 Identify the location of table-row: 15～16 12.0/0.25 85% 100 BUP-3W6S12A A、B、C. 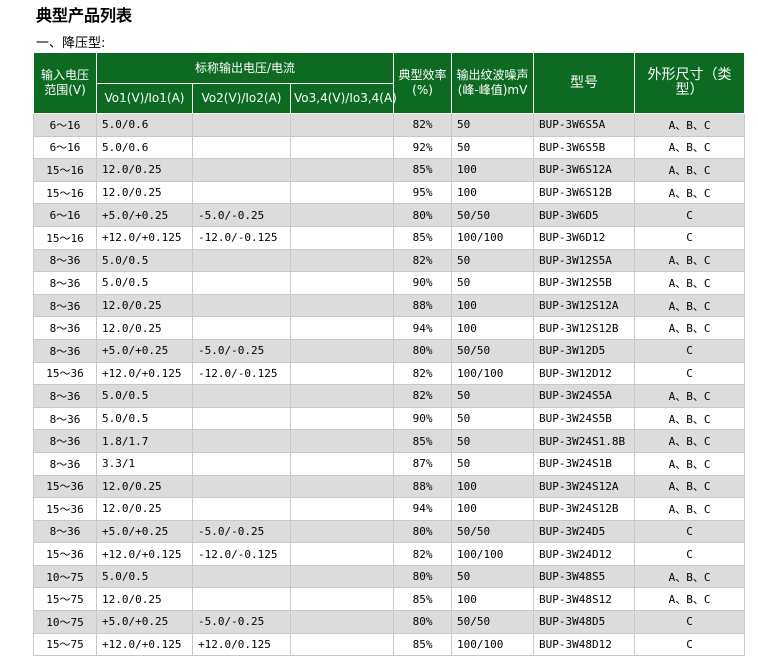
(389, 170).